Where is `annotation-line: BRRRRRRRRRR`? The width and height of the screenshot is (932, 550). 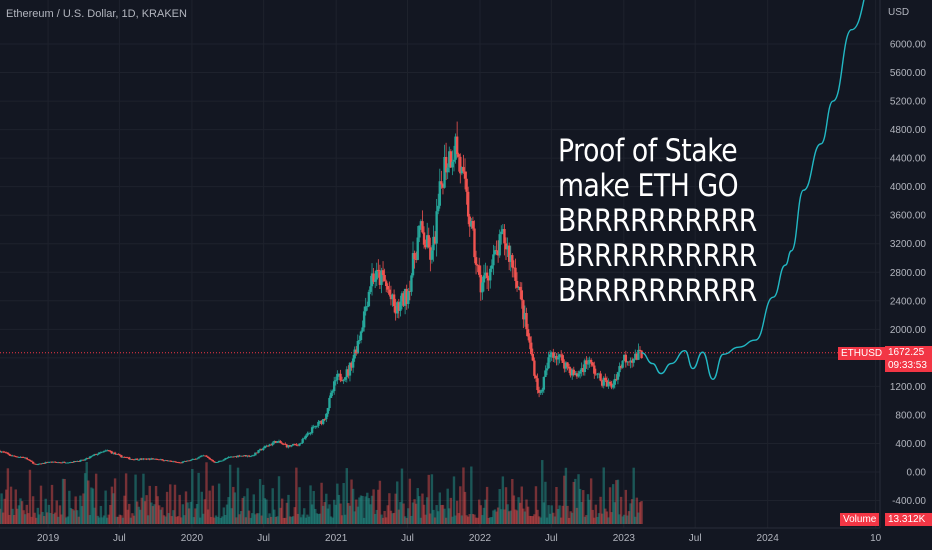 annotation-line: BRRRRRRRRRR is located at coordinates (657, 291).